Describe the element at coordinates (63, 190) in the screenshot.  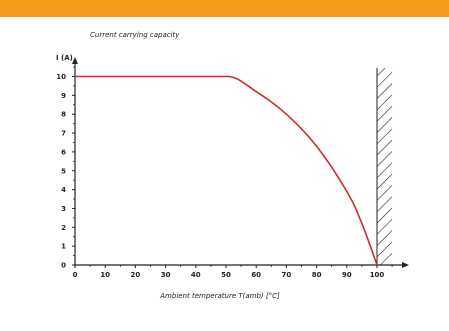
I see `y-tick-label: 4` at that location.